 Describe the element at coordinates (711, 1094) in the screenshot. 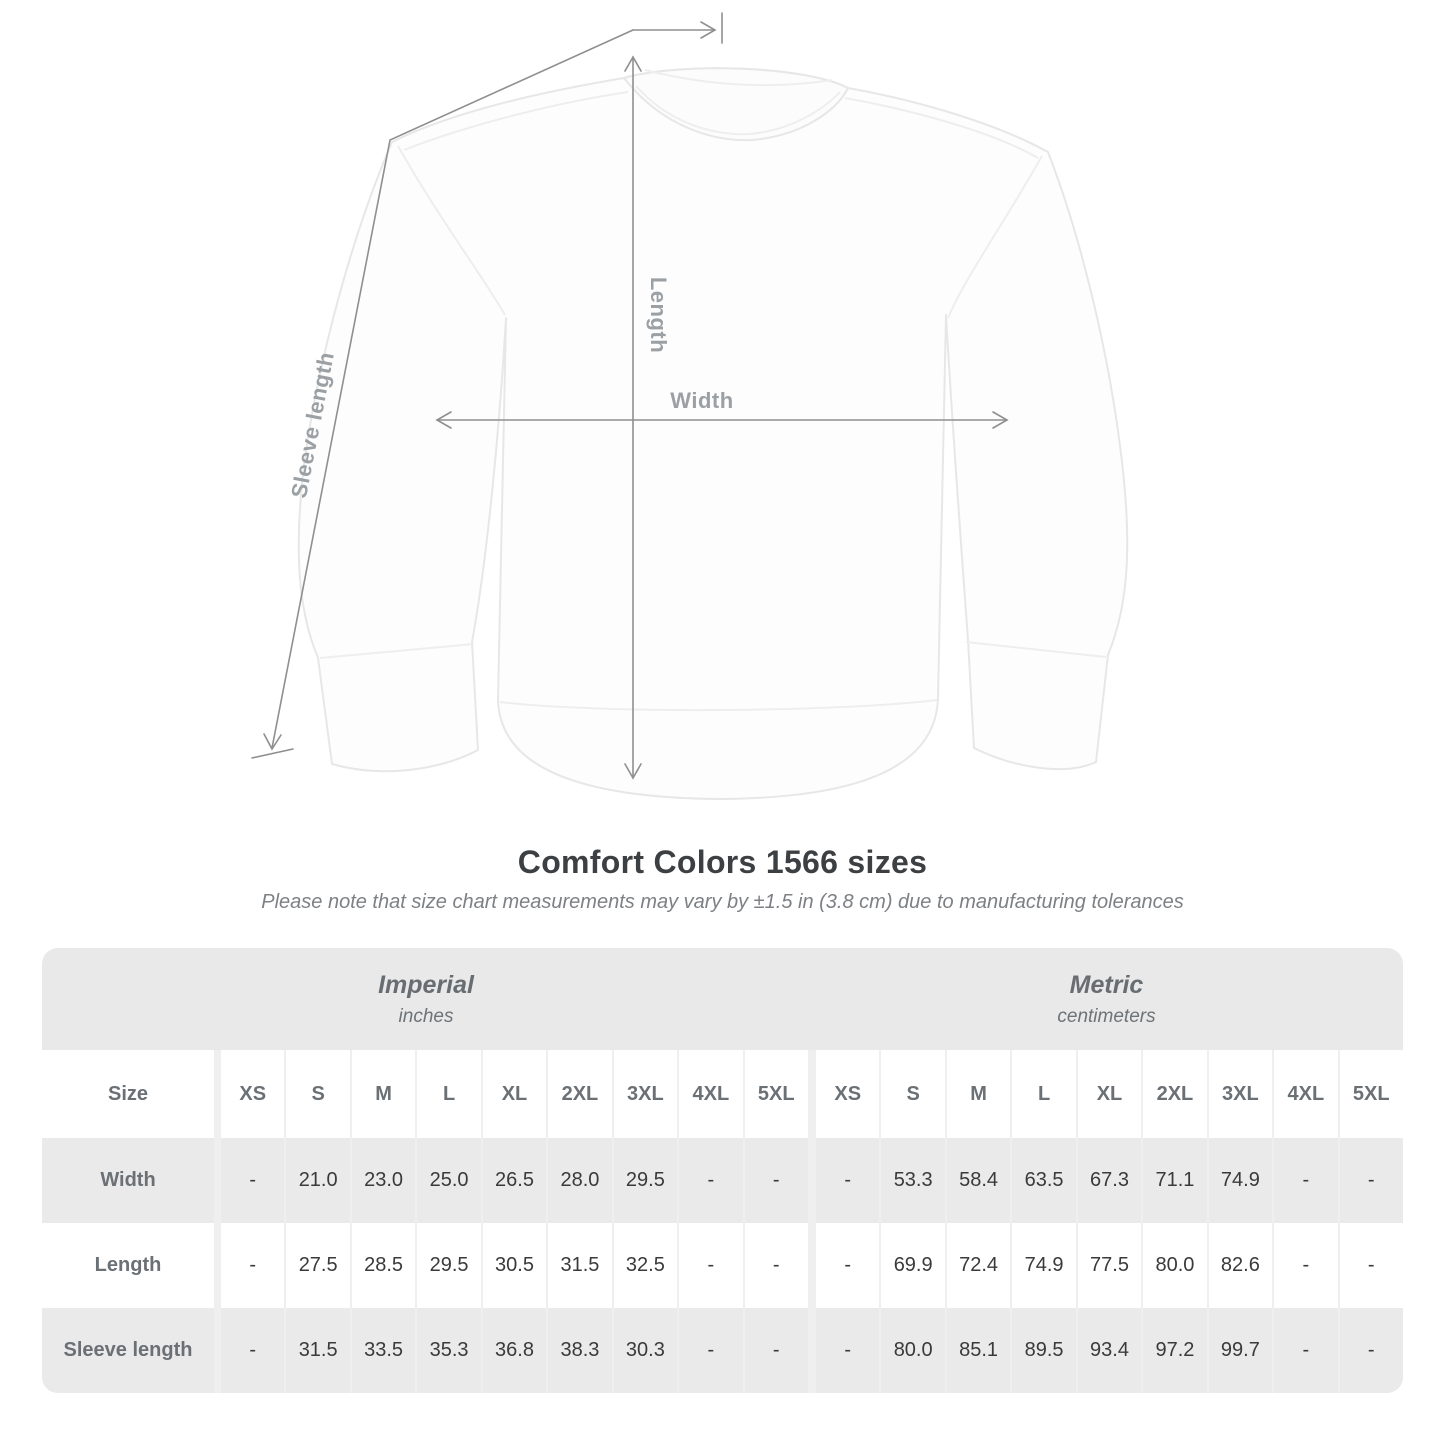

I see `imperial-size-cell: 4XL` at that location.